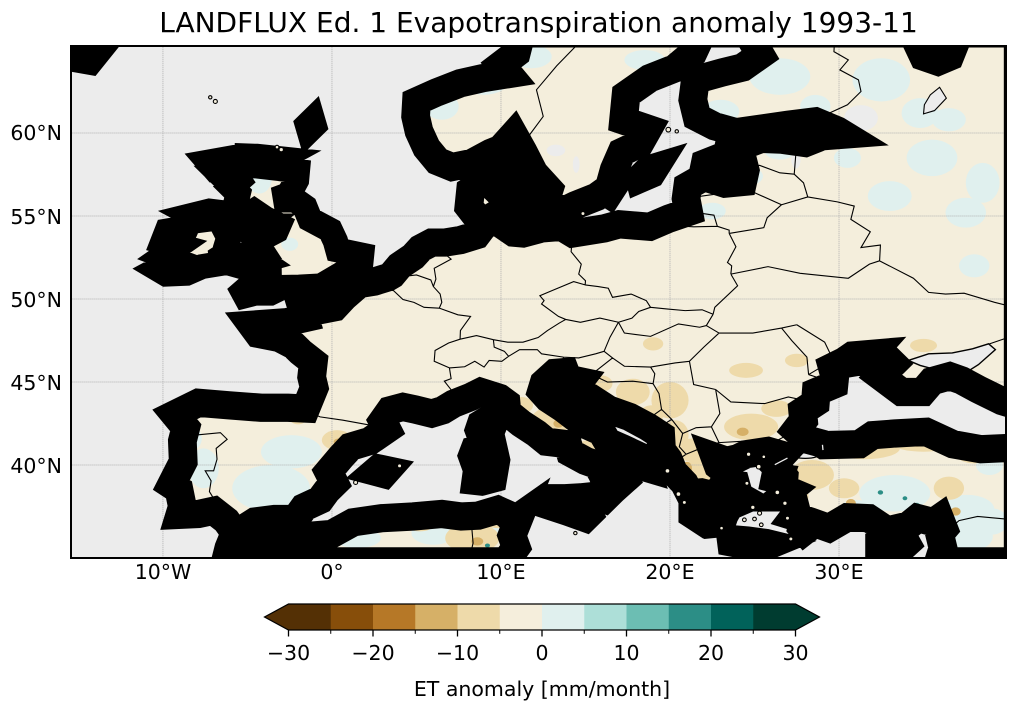  What do you see at coordinates (670, 572) in the screenshot?
I see `x-tick-20e: 20°E` at bounding box center [670, 572].